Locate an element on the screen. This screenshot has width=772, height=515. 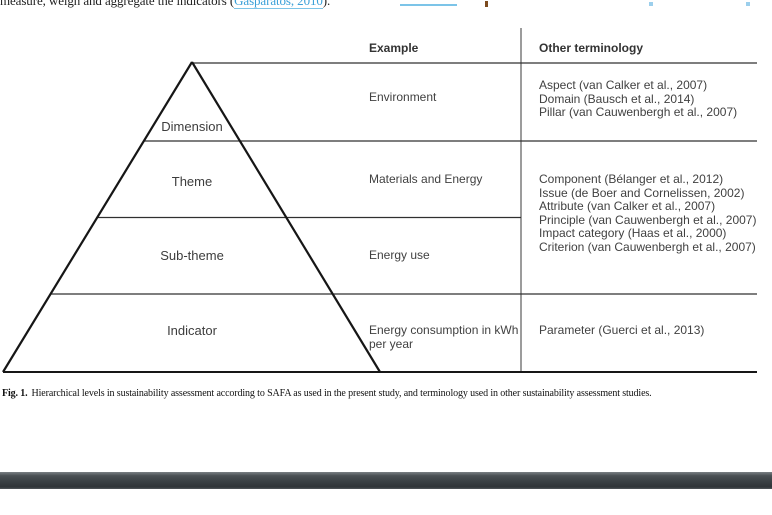
pyramid-level-label-theme: Theme is located at coordinates (192, 181).